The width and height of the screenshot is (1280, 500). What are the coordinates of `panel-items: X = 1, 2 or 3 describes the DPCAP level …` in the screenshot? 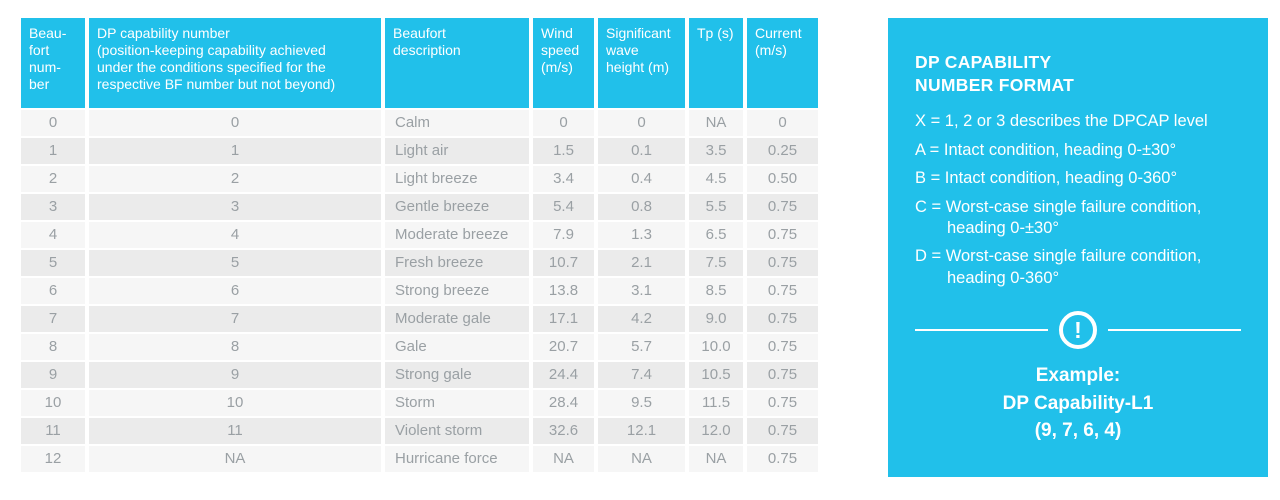 It's located at (1078, 200).